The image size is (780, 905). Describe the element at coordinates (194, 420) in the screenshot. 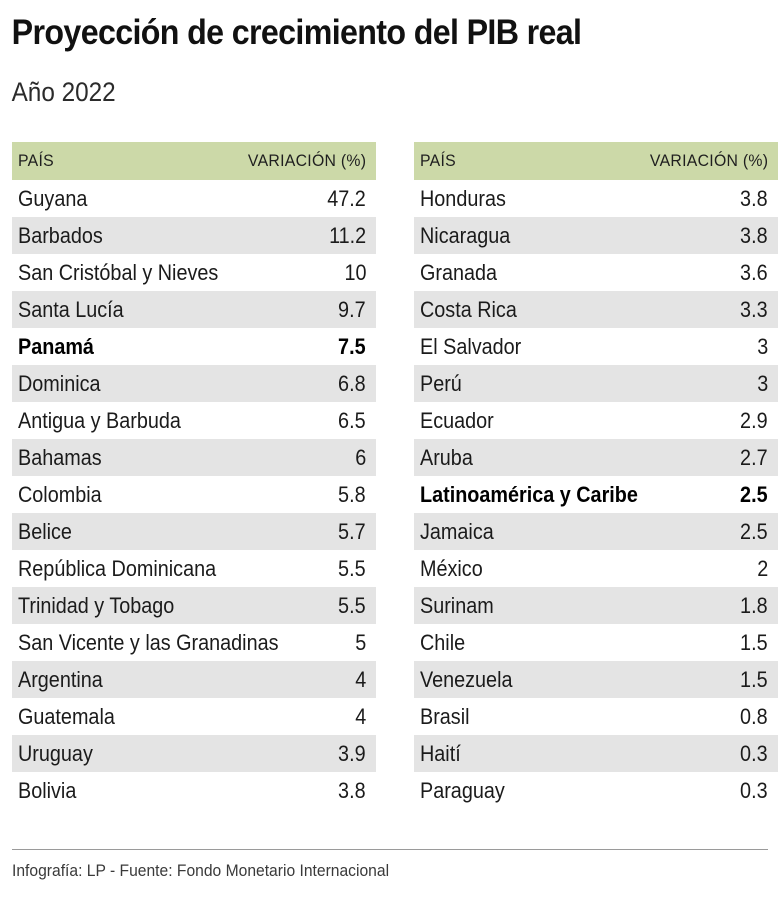

I see `table-row: Antigua y Barbuda 6.5` at that location.